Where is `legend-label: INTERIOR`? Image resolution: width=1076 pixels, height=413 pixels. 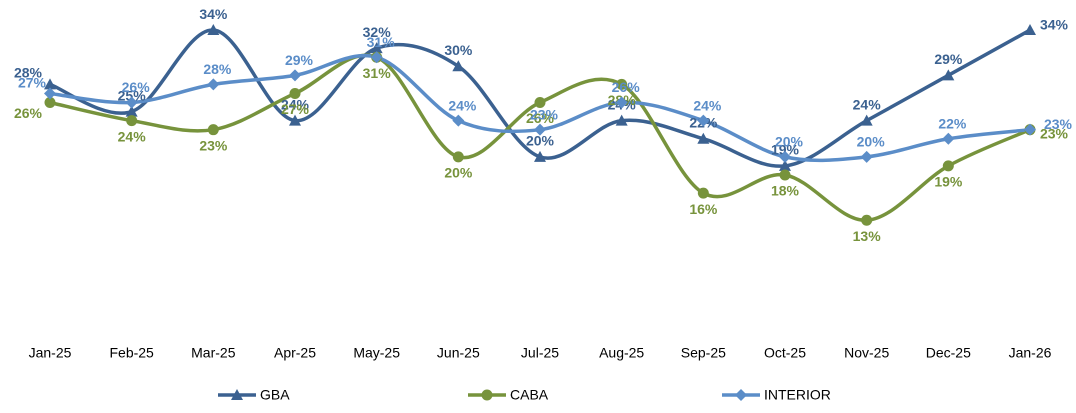
legend-label: INTERIOR is located at coordinates (797, 395).